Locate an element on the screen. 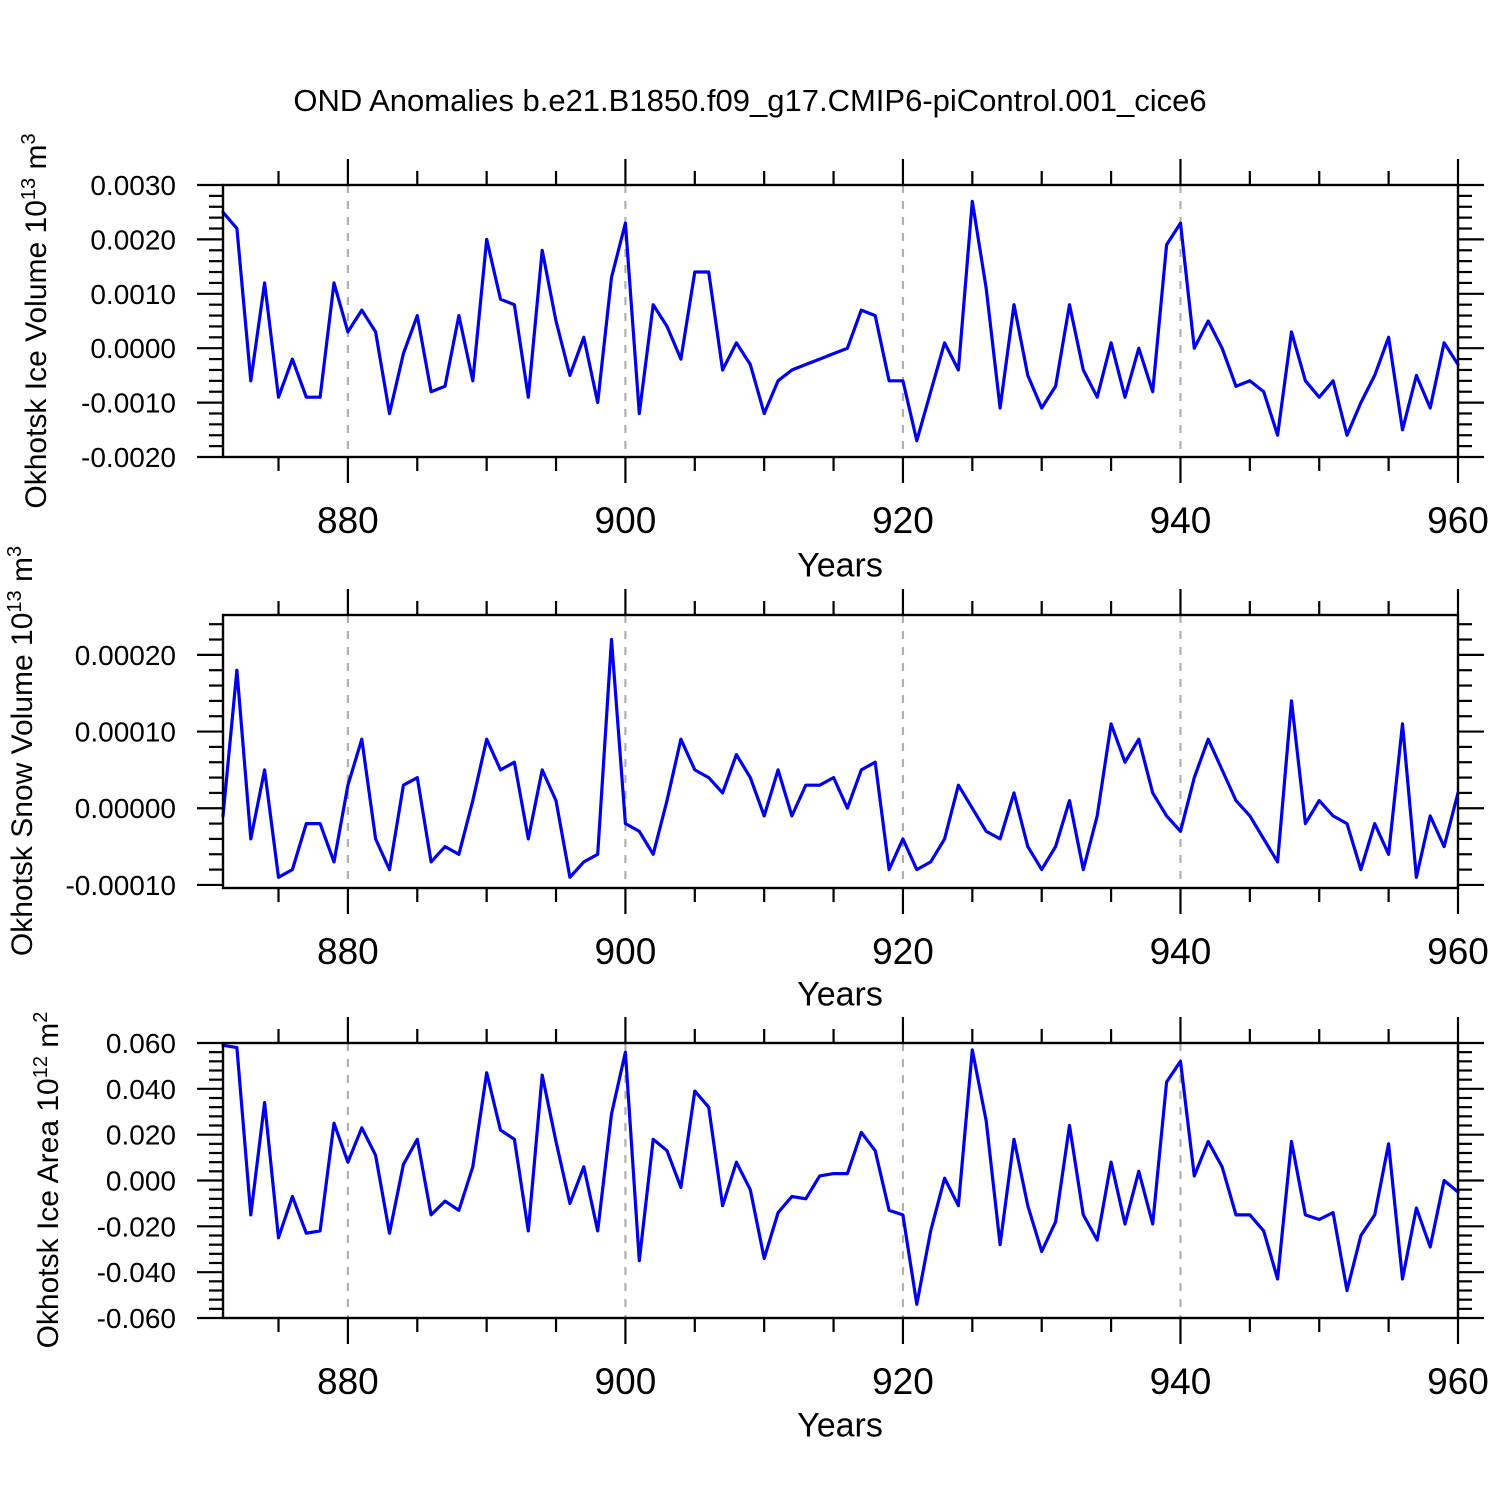 The height and width of the screenshot is (1500, 1500). y-tick-label: 0.040 is located at coordinates (141, 1089).